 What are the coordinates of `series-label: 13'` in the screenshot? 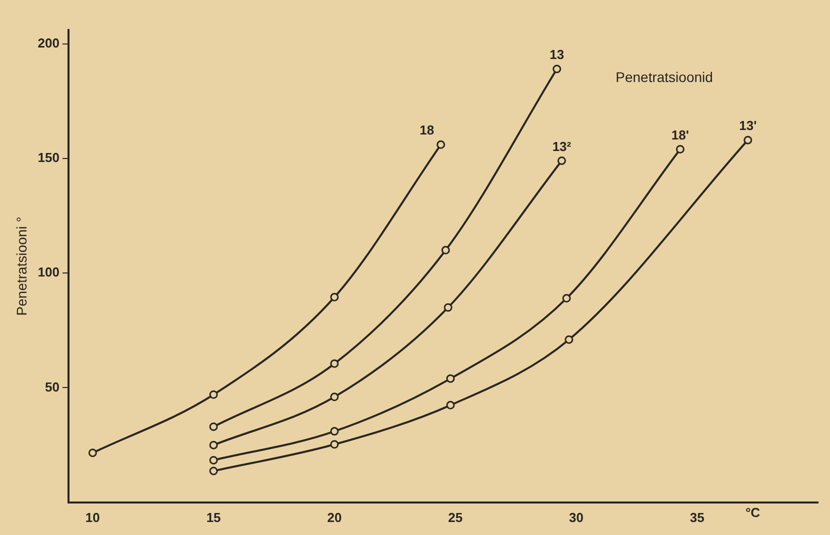 It's located at (748, 126).